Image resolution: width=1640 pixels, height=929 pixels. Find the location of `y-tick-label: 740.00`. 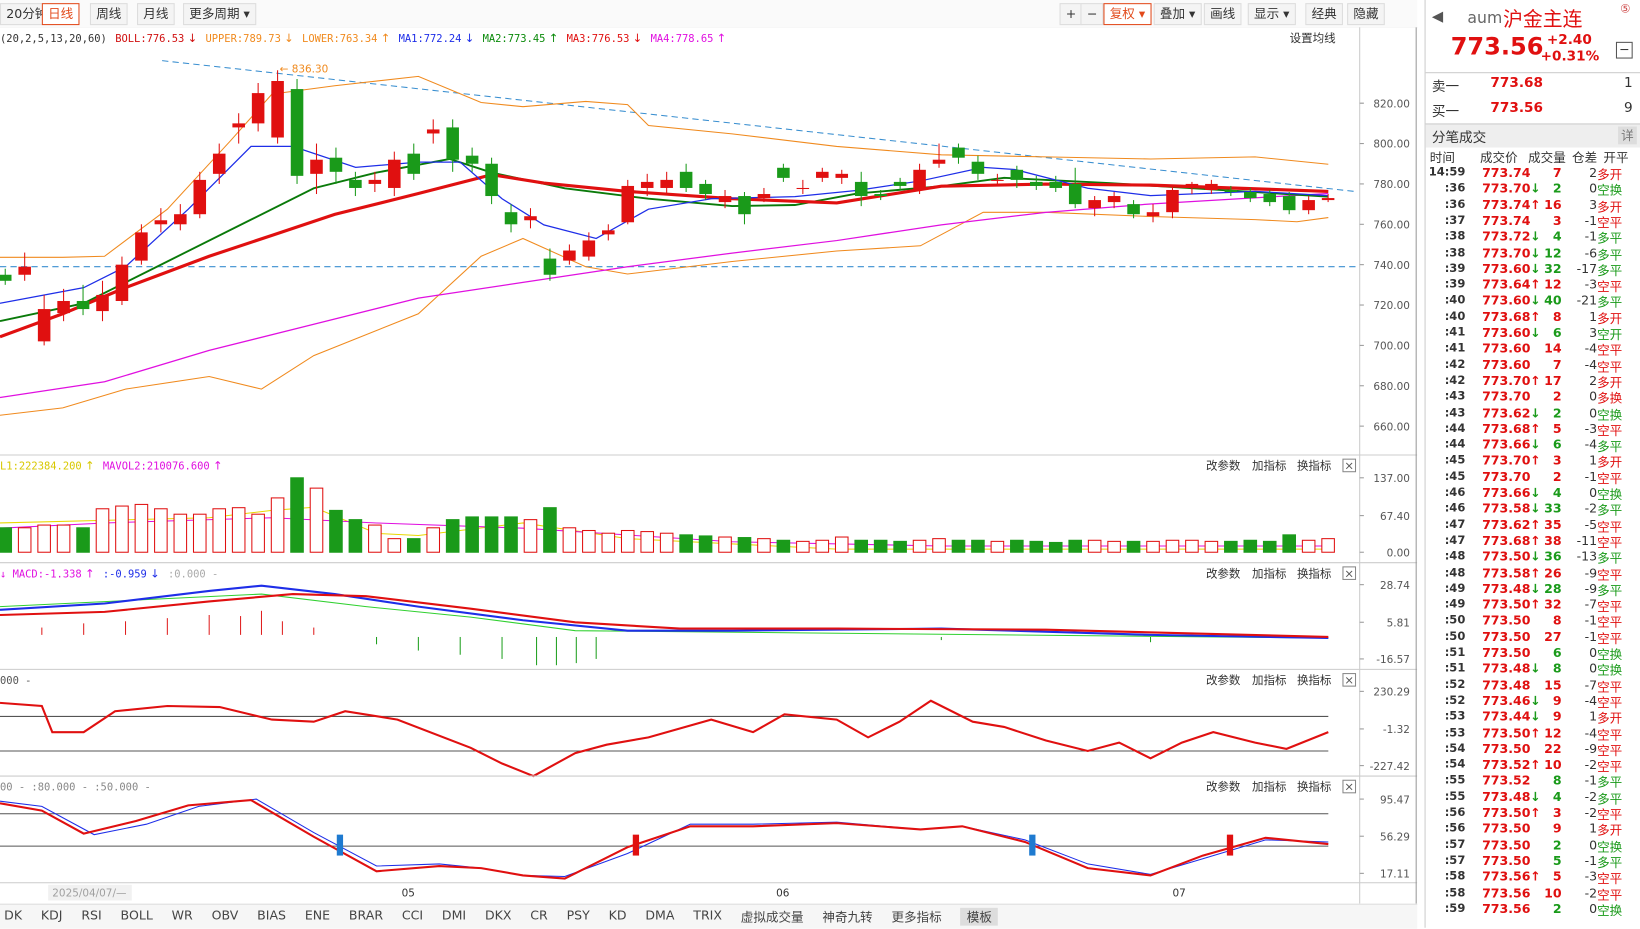

y-tick-label: 740.00 is located at coordinates (1391, 266).